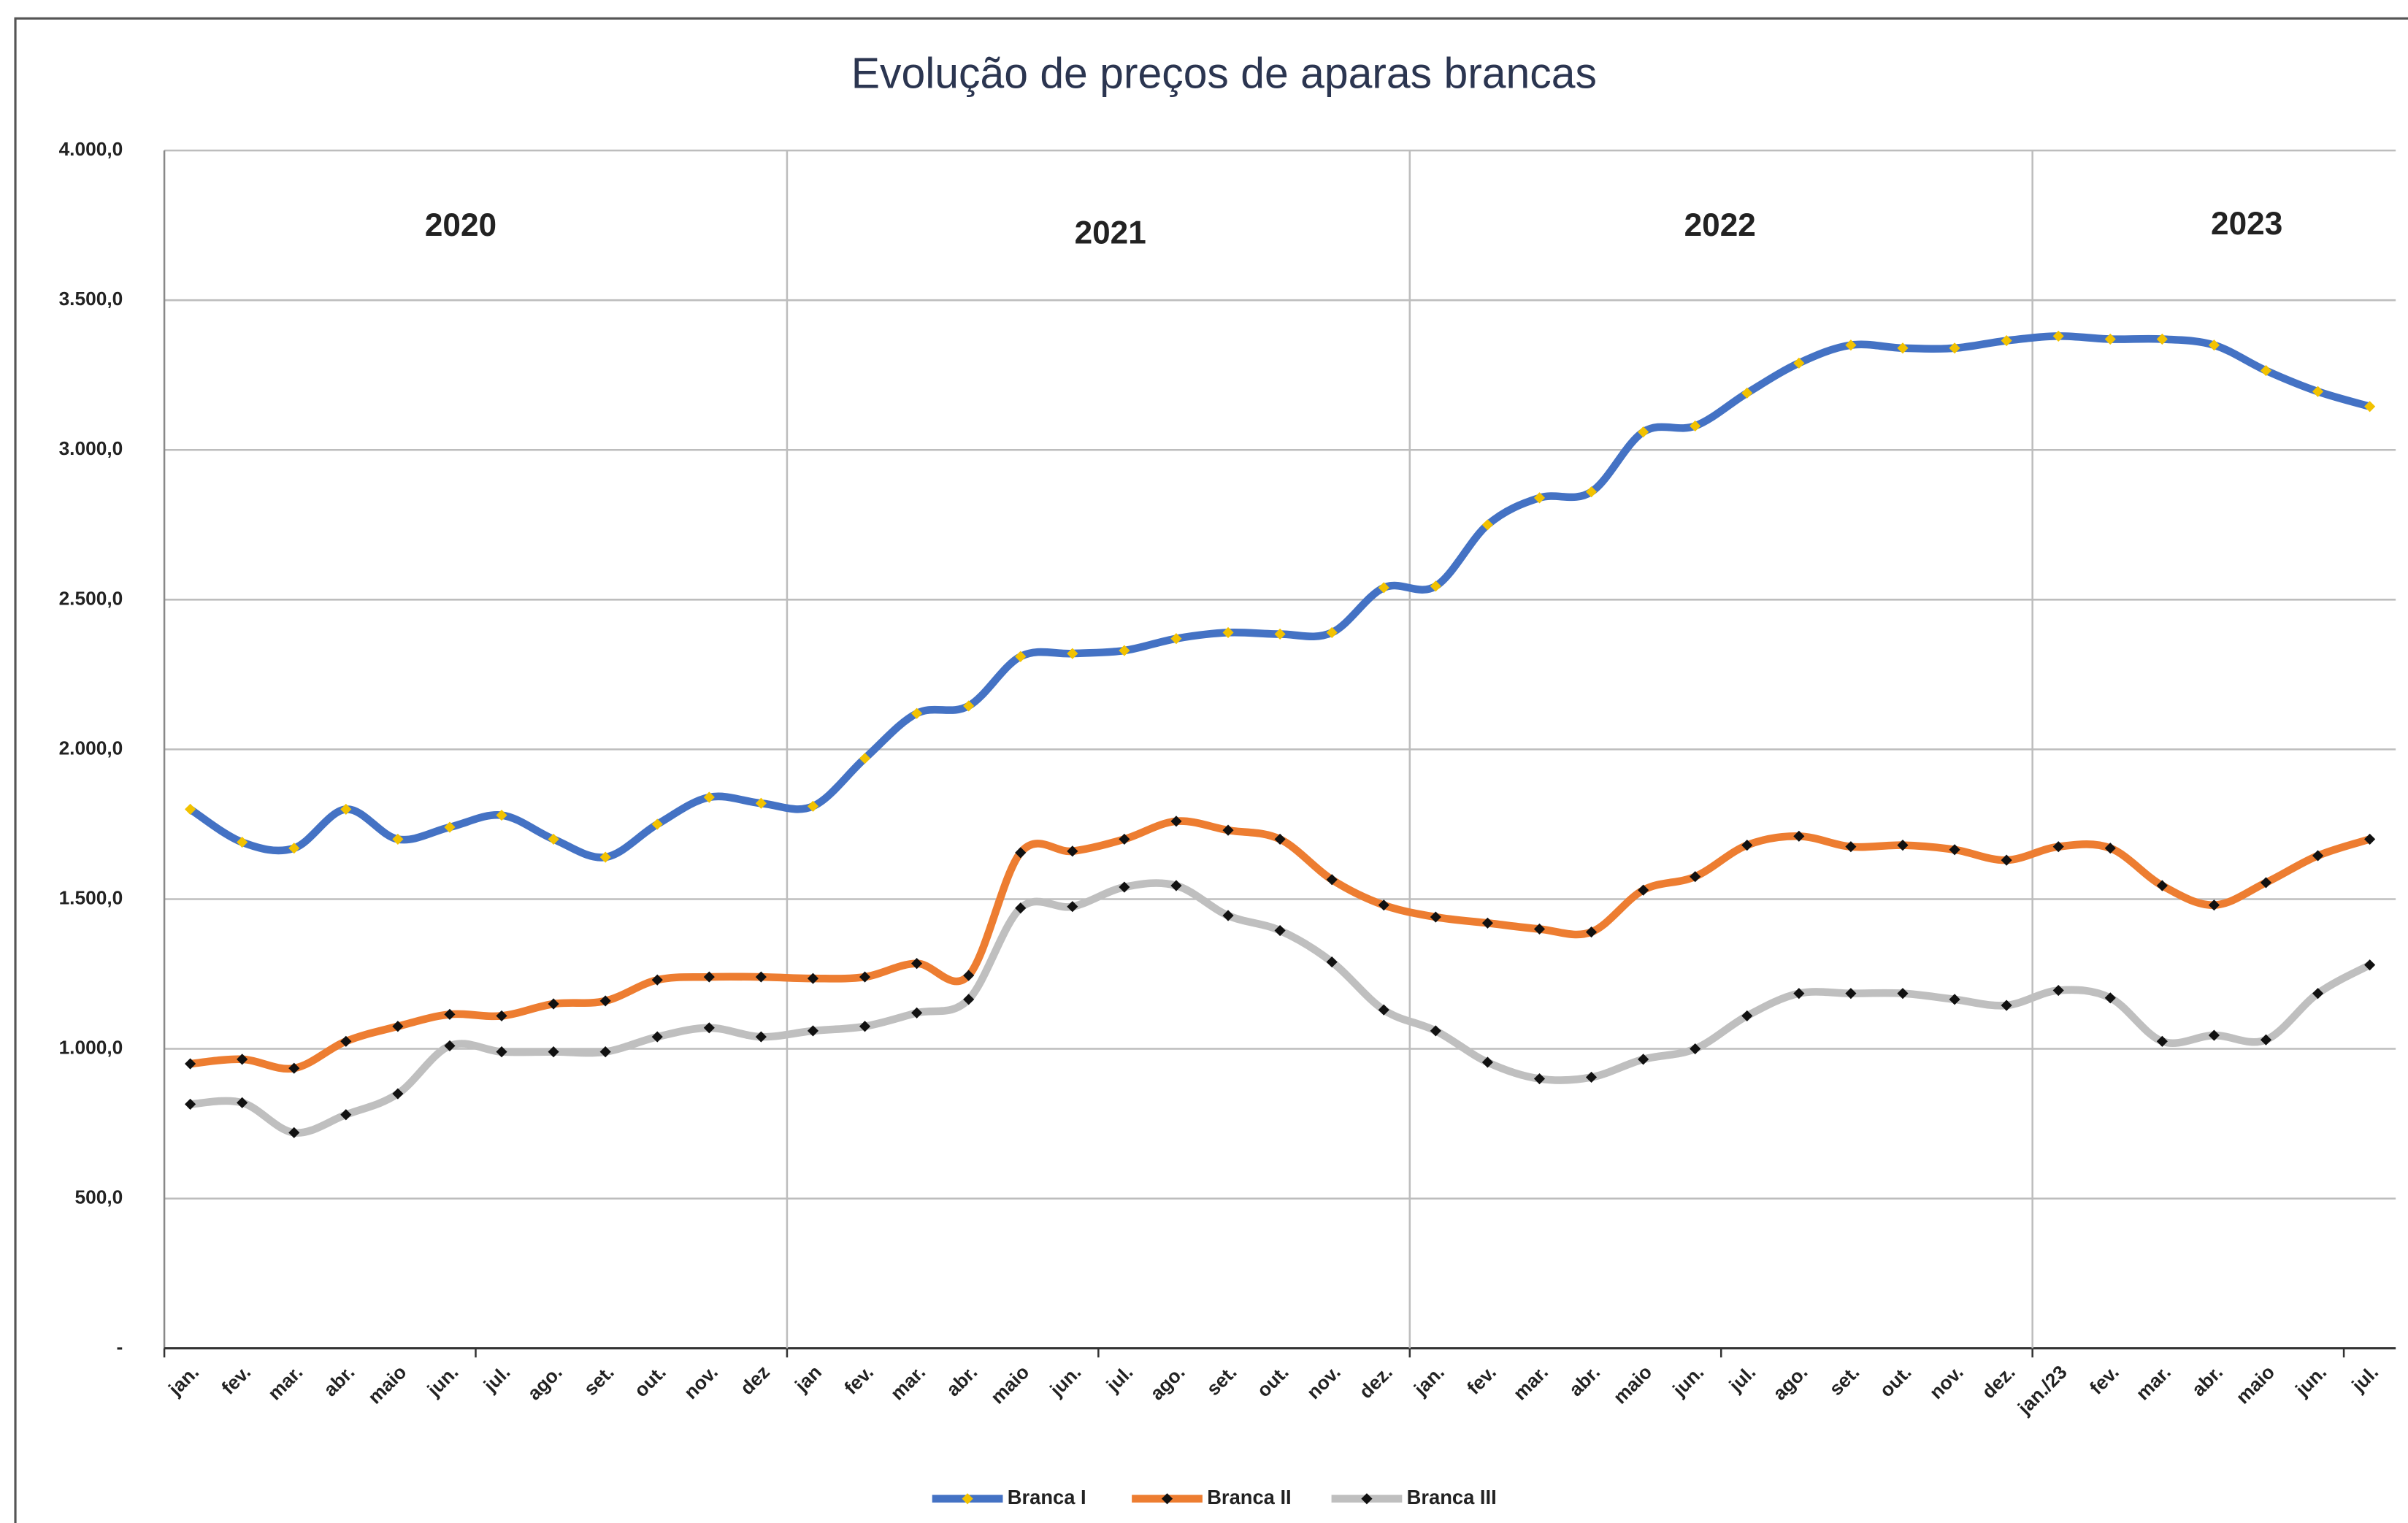  What do you see at coordinates (91, 299) in the screenshot?
I see `y-tick-label: 3.500,0` at bounding box center [91, 299].